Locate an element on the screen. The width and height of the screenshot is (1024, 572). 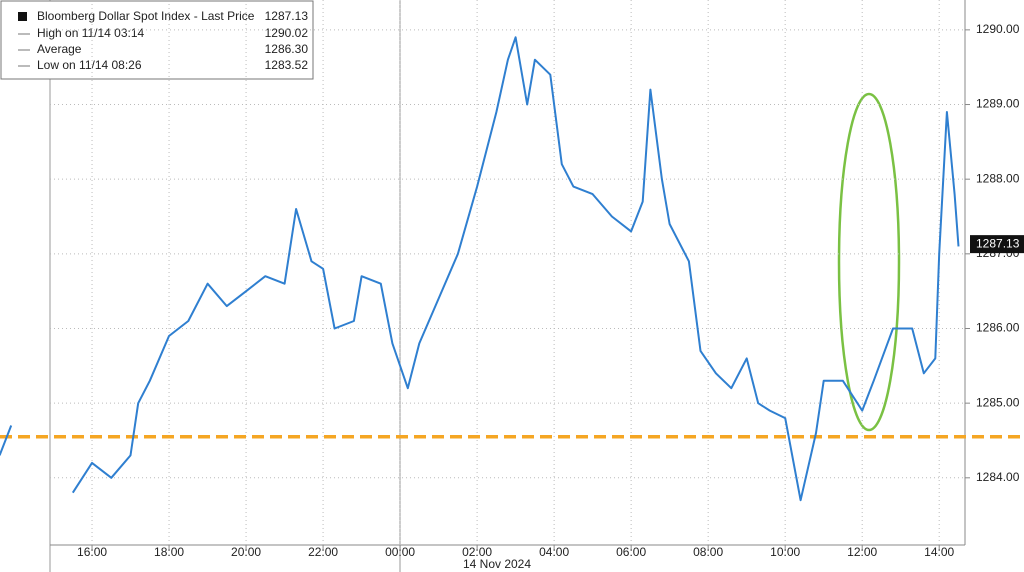
y-tick-label: 1284.00 is located at coordinates (998, 477).